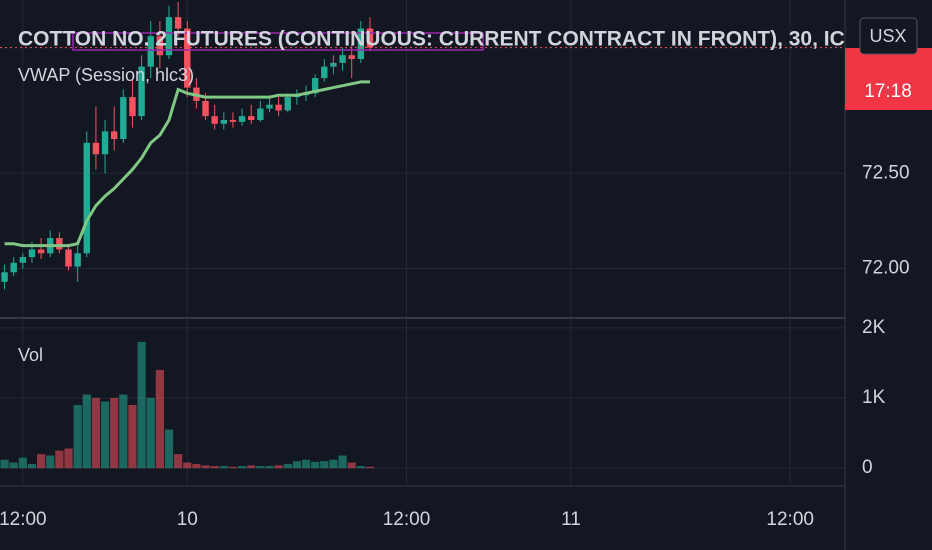 This screenshot has width=932, height=550. What do you see at coordinates (886, 268) in the screenshot?
I see `y-tick-label: 72.00` at bounding box center [886, 268].